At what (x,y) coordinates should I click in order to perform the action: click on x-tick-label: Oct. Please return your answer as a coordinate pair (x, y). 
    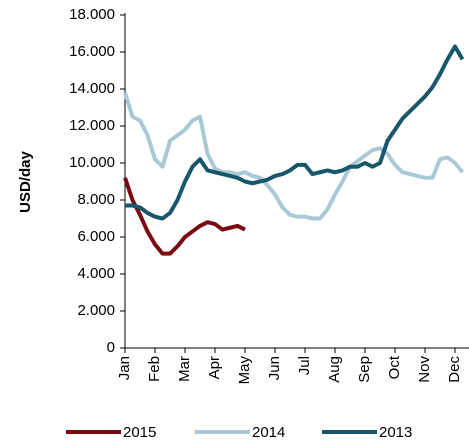
    Looking at the image, I should click on (394, 367).